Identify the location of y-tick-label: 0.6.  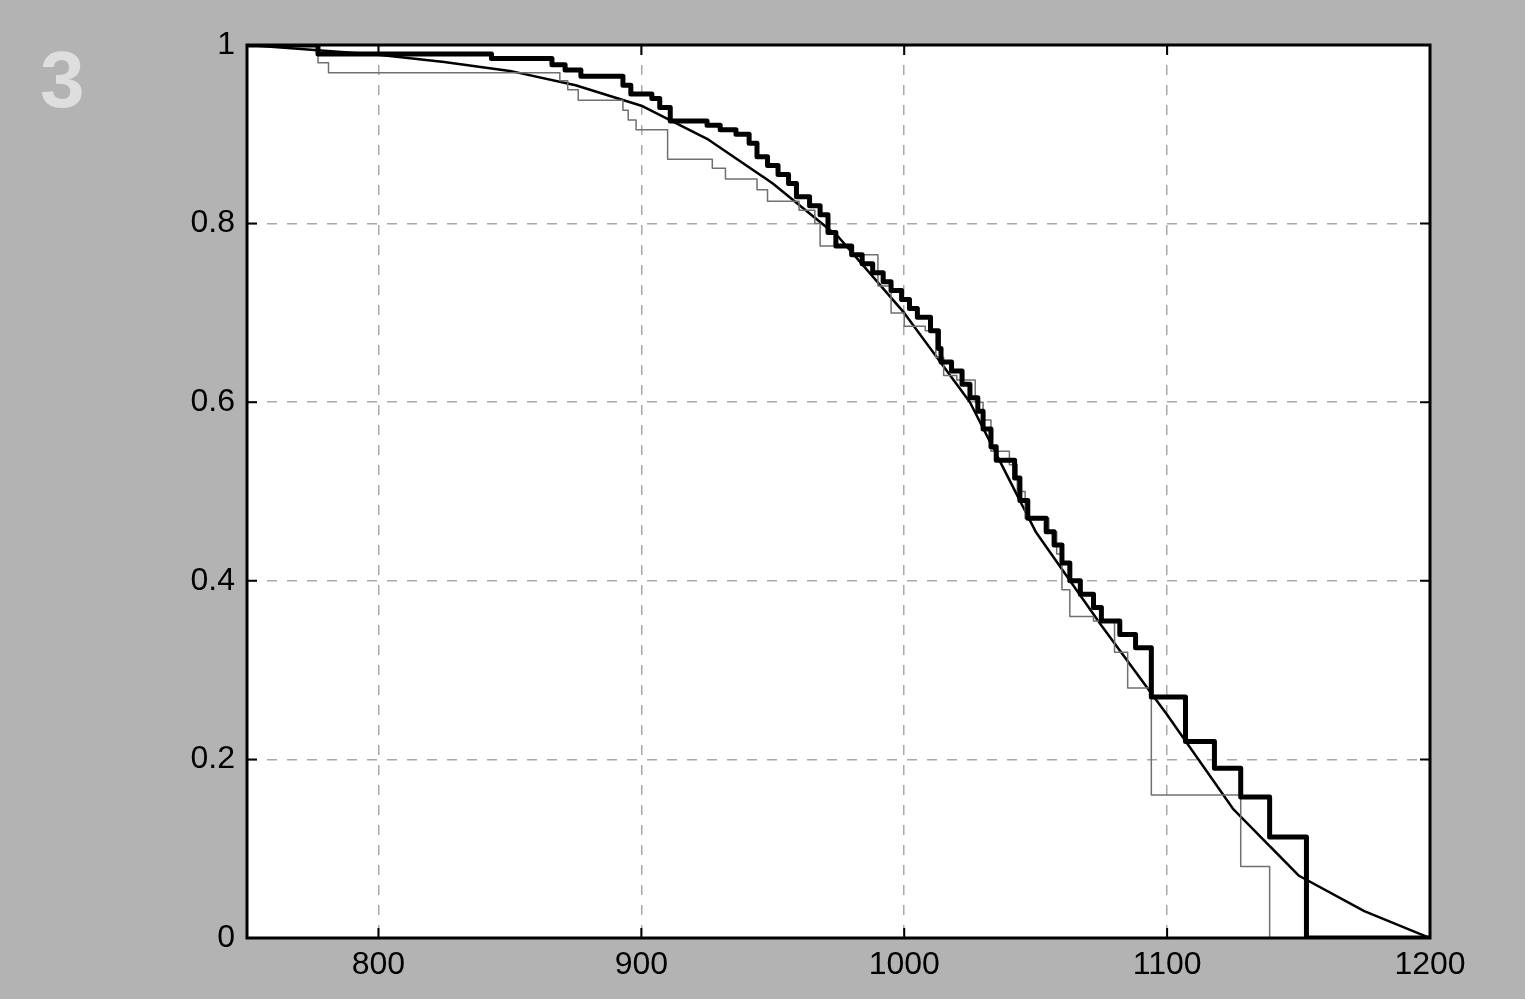
(212, 400).